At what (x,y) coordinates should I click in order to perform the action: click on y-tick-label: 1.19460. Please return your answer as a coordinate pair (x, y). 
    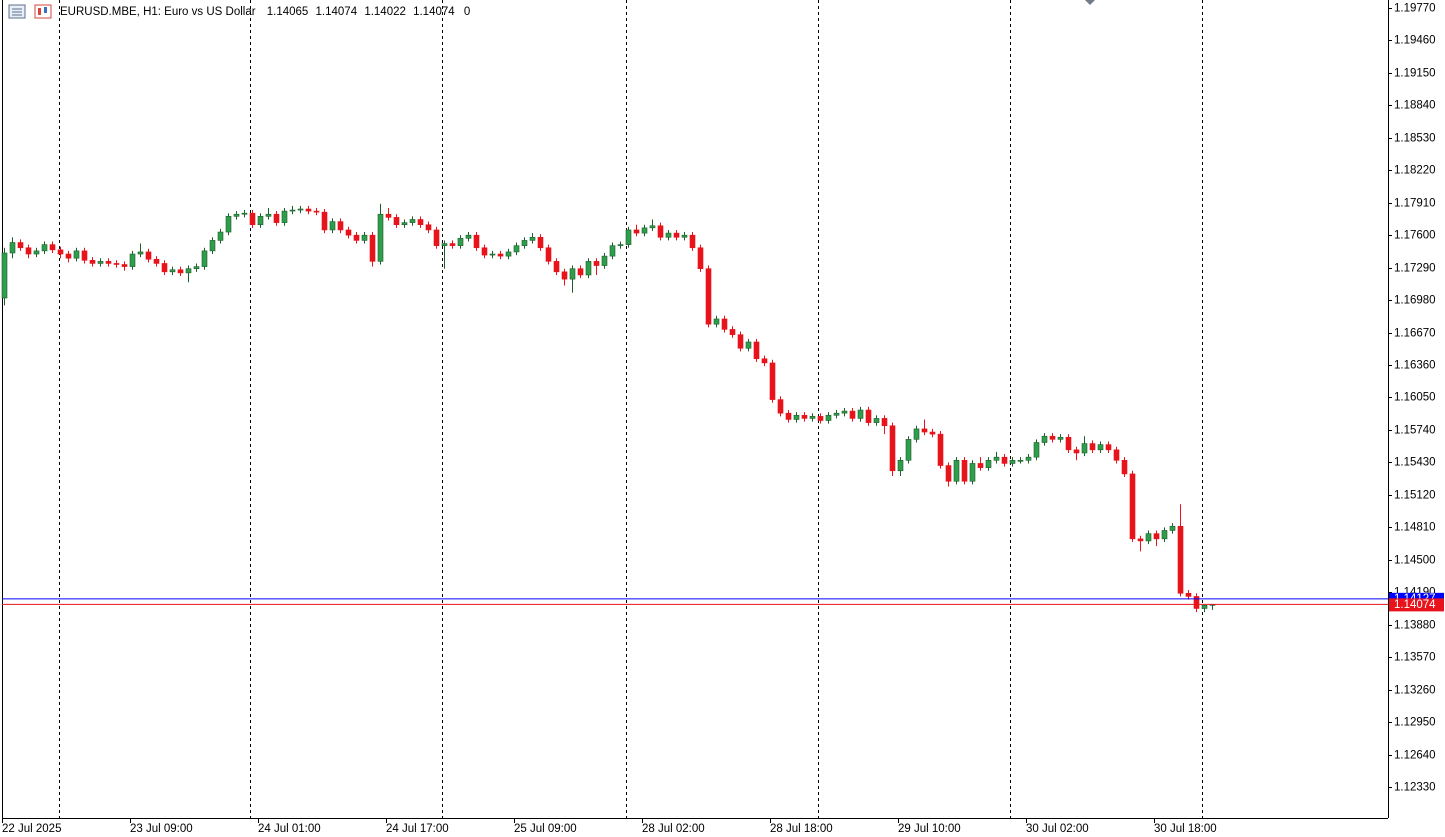
    Looking at the image, I should click on (1415, 41).